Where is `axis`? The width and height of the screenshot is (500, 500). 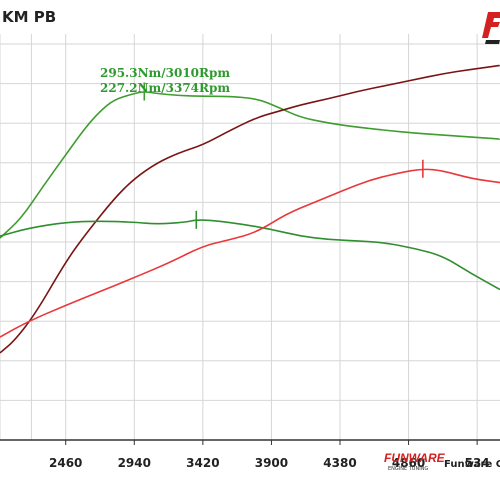 axis is located at coordinates (250, 442).